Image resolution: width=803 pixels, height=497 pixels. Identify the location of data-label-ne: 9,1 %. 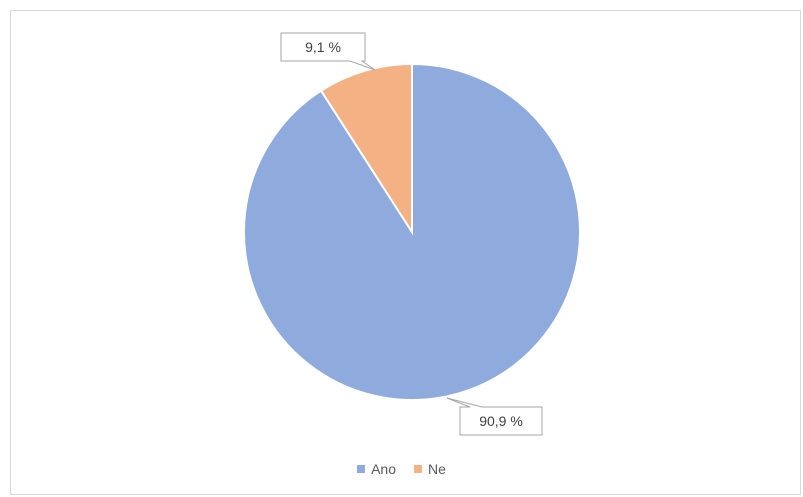
(328, 51).